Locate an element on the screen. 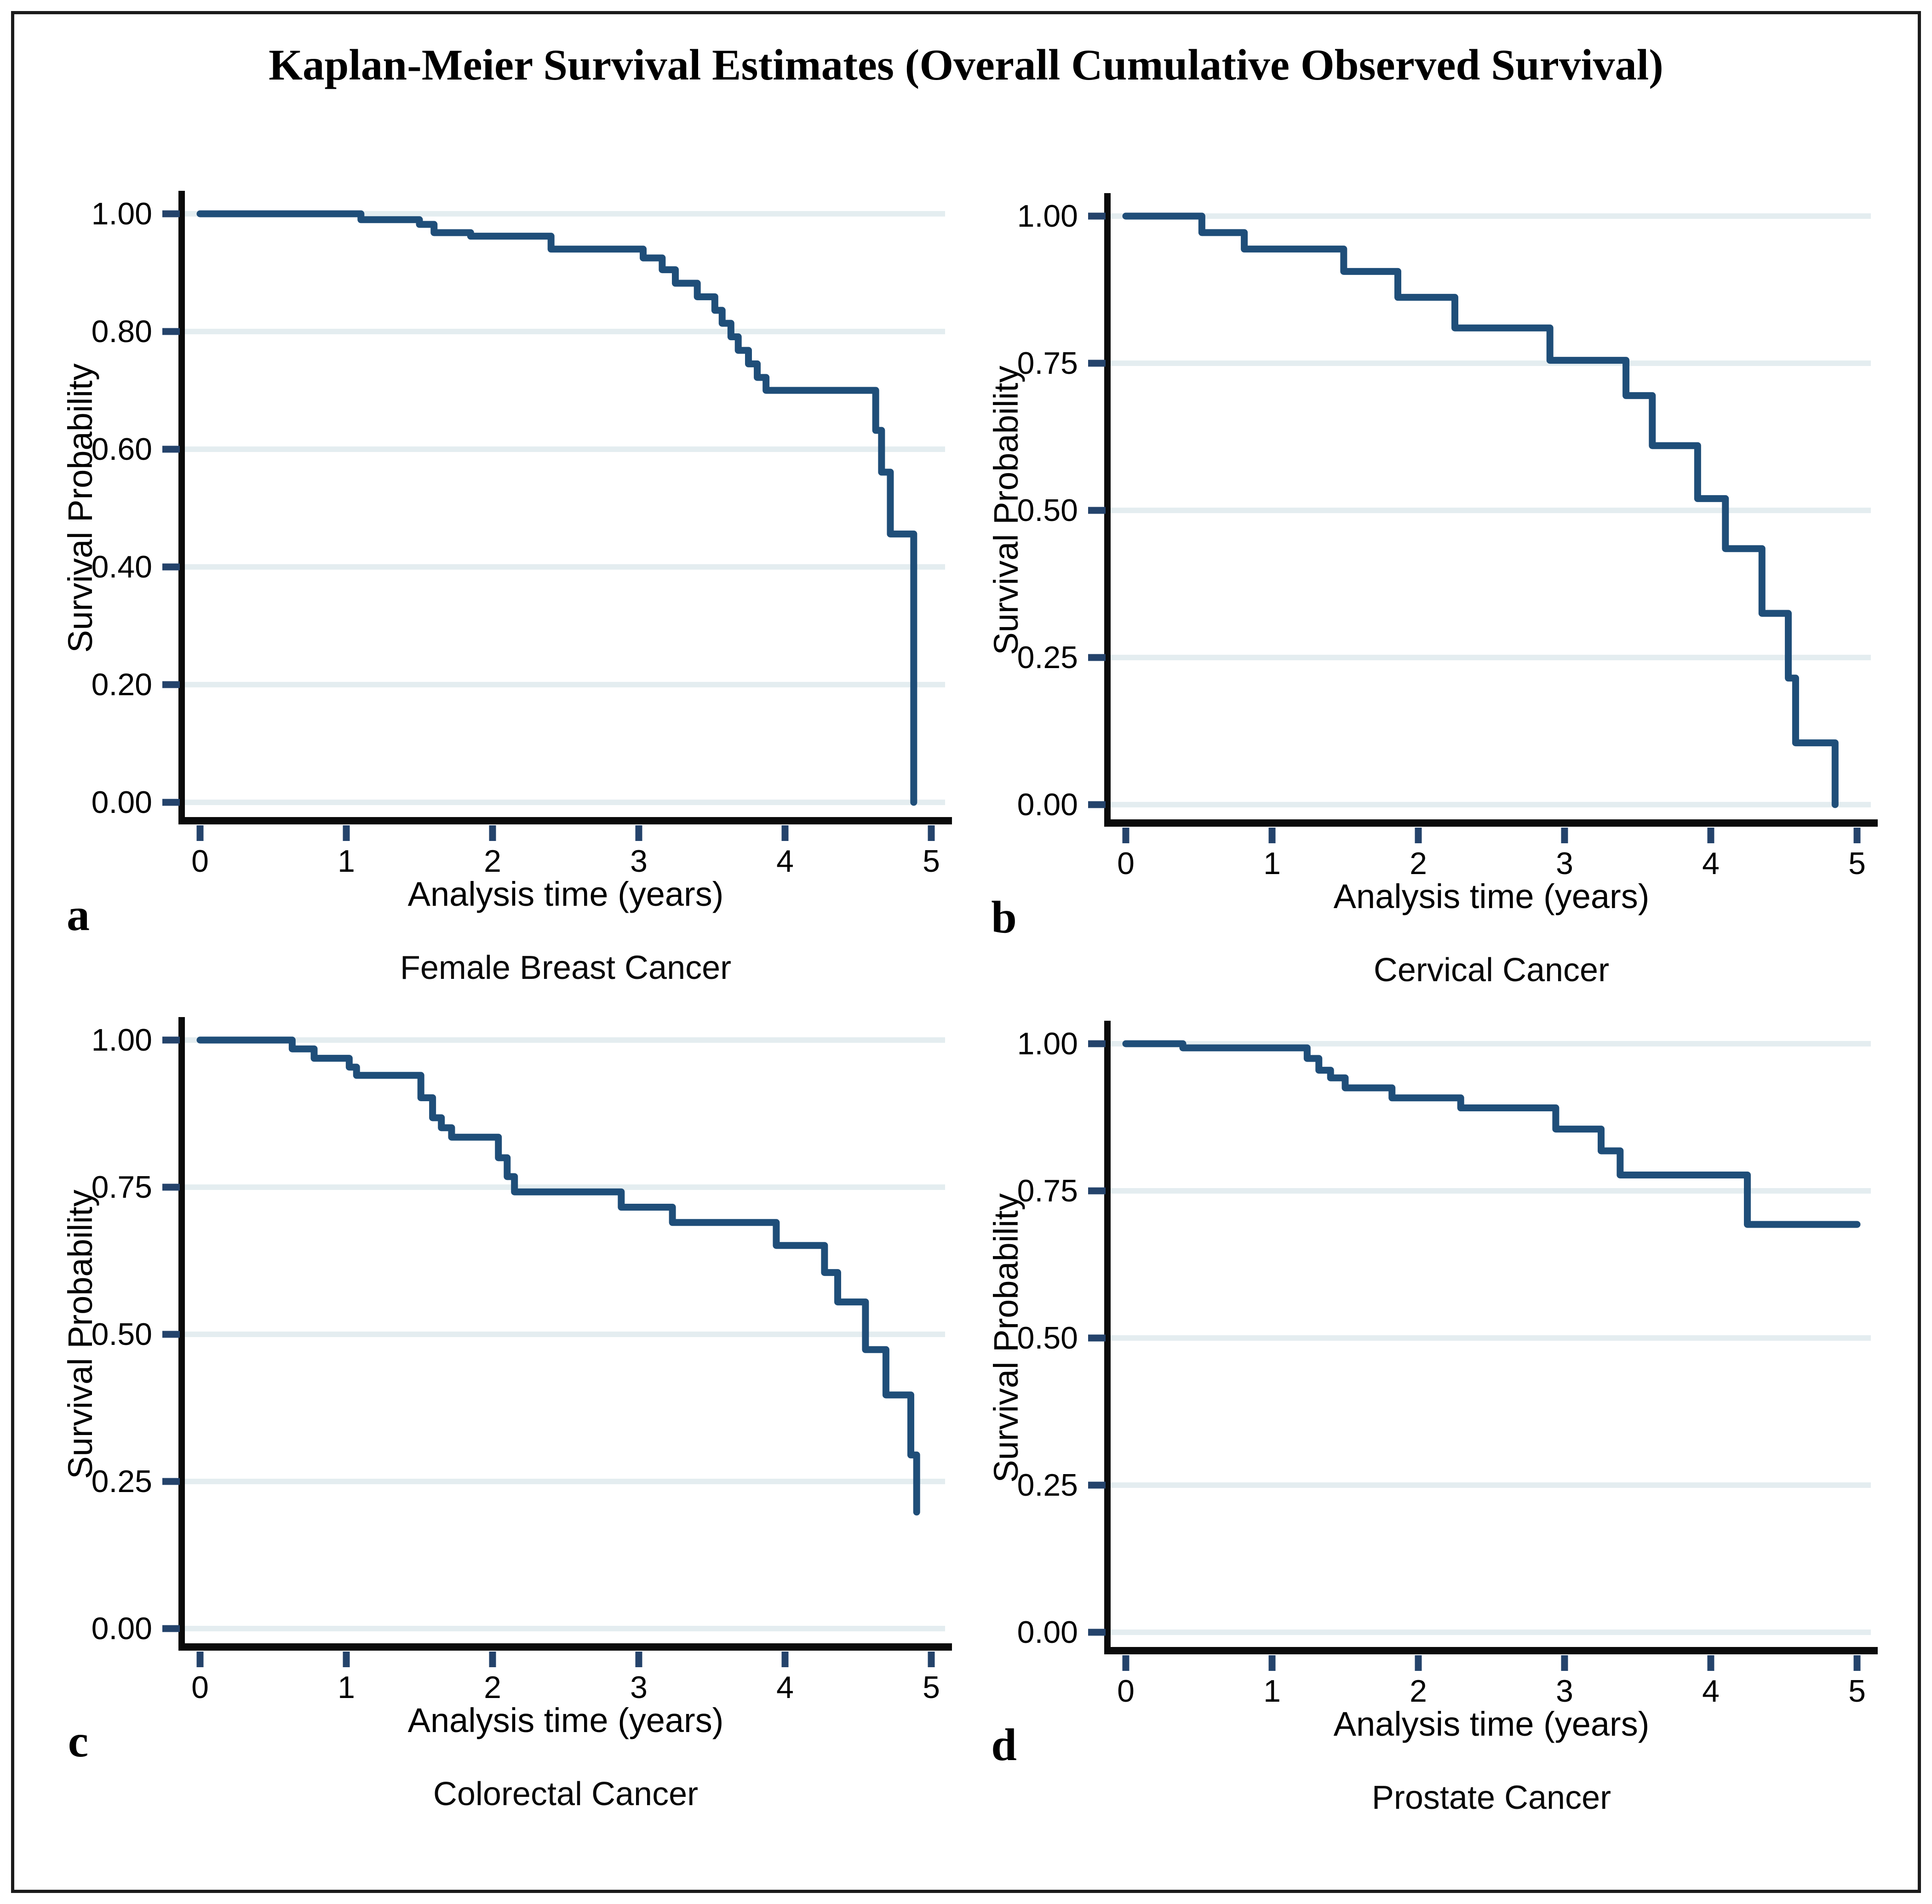  svg-text: 0.60 is located at coordinates (122, 450).